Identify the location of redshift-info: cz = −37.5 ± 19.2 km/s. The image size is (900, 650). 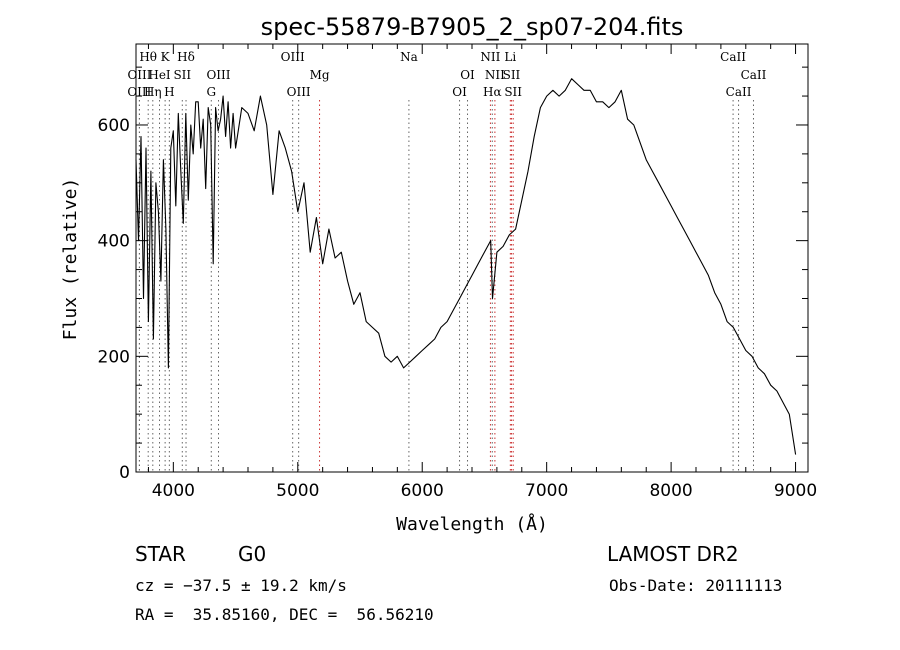
(241, 585).